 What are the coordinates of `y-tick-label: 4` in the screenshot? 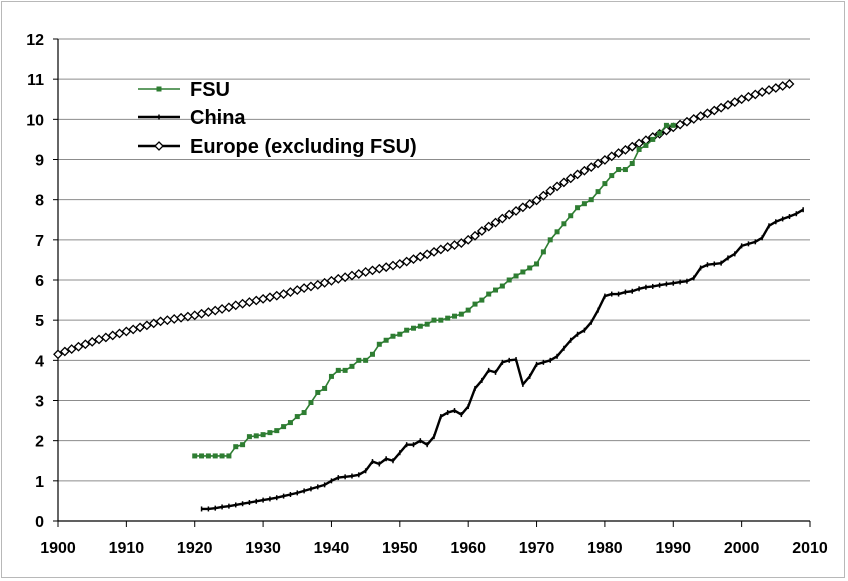 It's located at (39, 361).